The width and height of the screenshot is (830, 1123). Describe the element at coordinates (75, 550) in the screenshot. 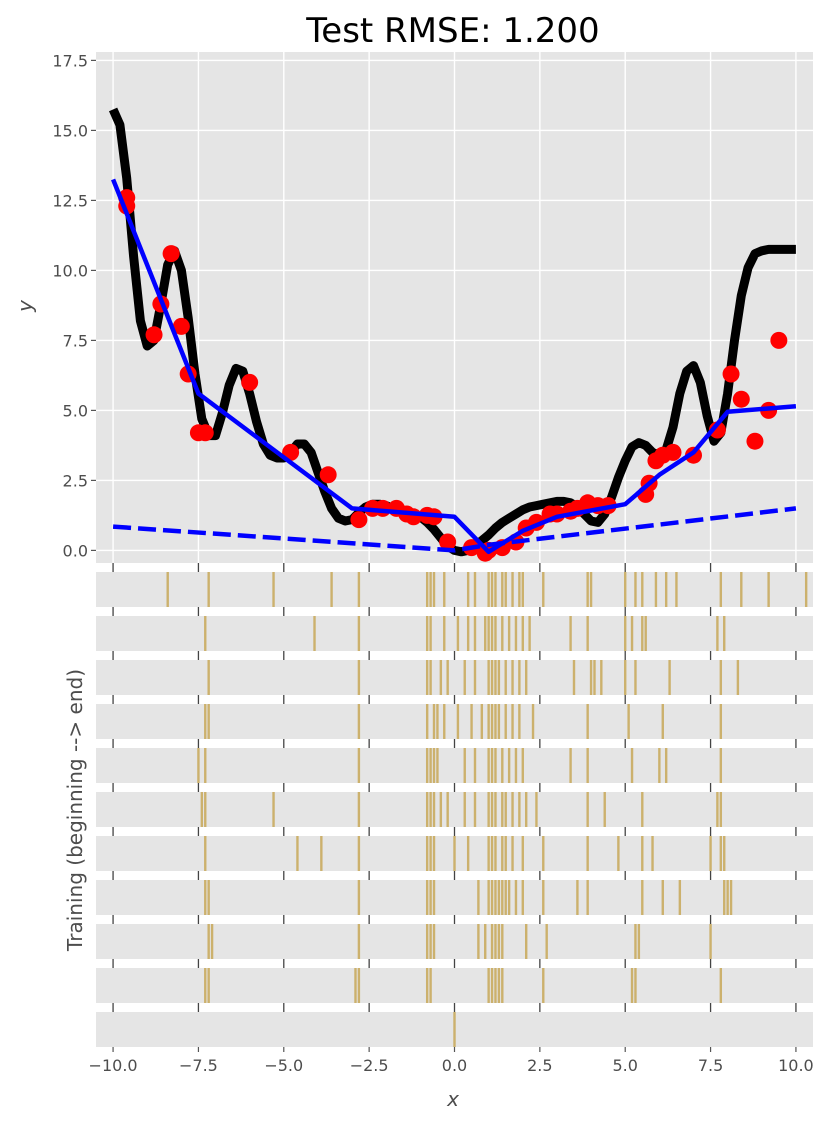

I see `y-tick-label: 0.0` at that location.